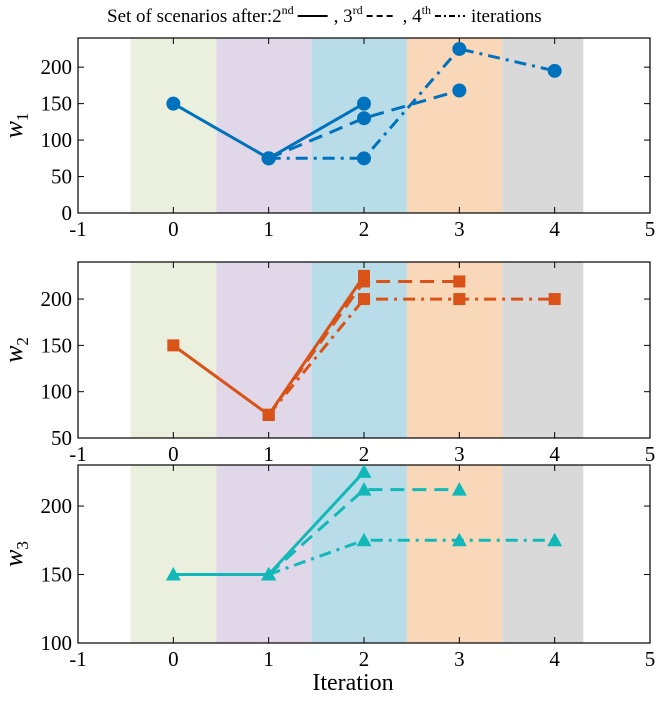 The image size is (665, 702). What do you see at coordinates (288, 10) in the screenshot?
I see `legend-entry-superscript: nd` at bounding box center [288, 10].